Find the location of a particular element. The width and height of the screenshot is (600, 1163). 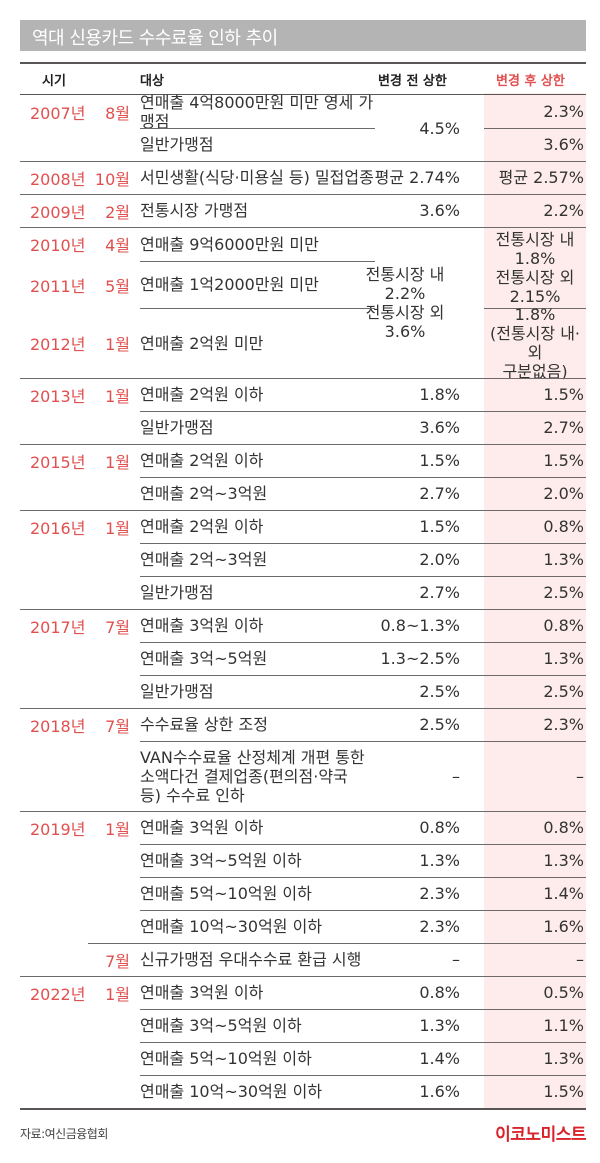

row-year: 2009년 is located at coordinates (57, 210).